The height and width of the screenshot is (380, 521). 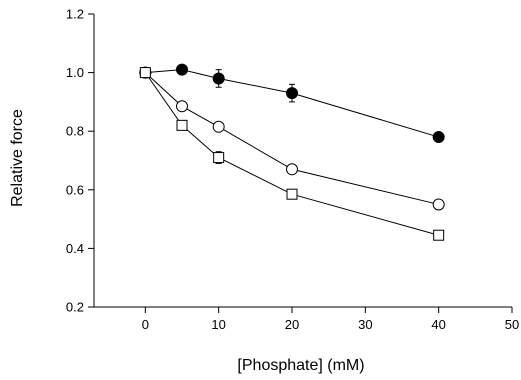 What do you see at coordinates (365, 324) in the screenshot?
I see `x-tick-label: 30` at bounding box center [365, 324].